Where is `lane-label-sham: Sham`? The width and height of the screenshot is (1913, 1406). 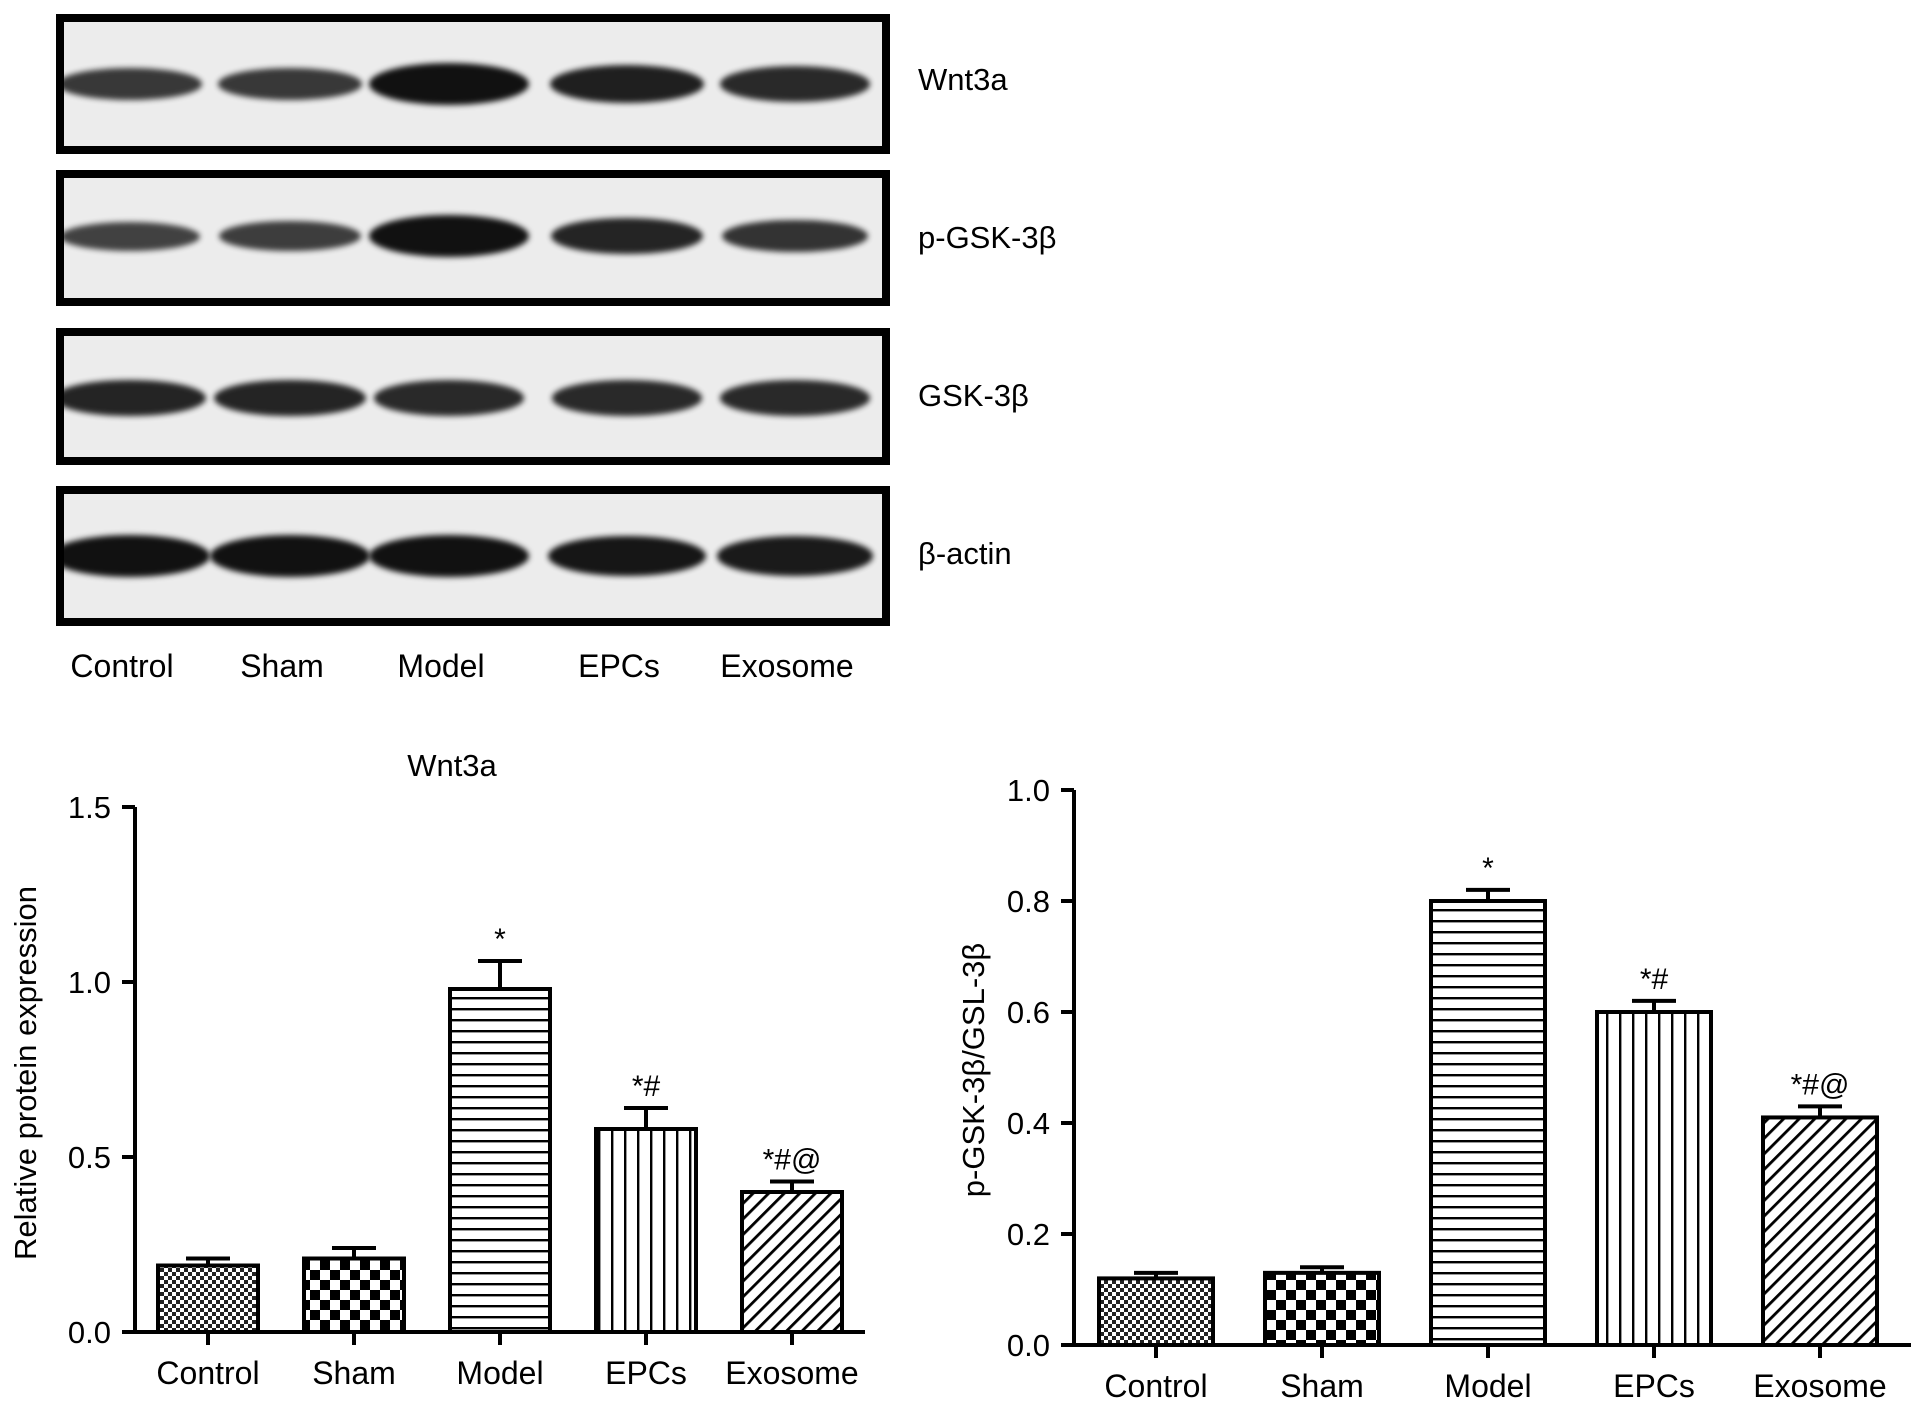
lane-label-sham: Sham is located at coordinates (282, 666).